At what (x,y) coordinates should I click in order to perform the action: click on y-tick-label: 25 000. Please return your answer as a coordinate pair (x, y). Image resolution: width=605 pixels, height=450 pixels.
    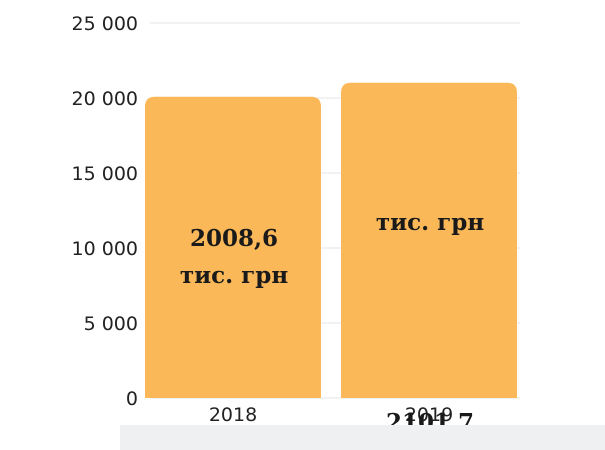
    Looking at the image, I should click on (105, 24).